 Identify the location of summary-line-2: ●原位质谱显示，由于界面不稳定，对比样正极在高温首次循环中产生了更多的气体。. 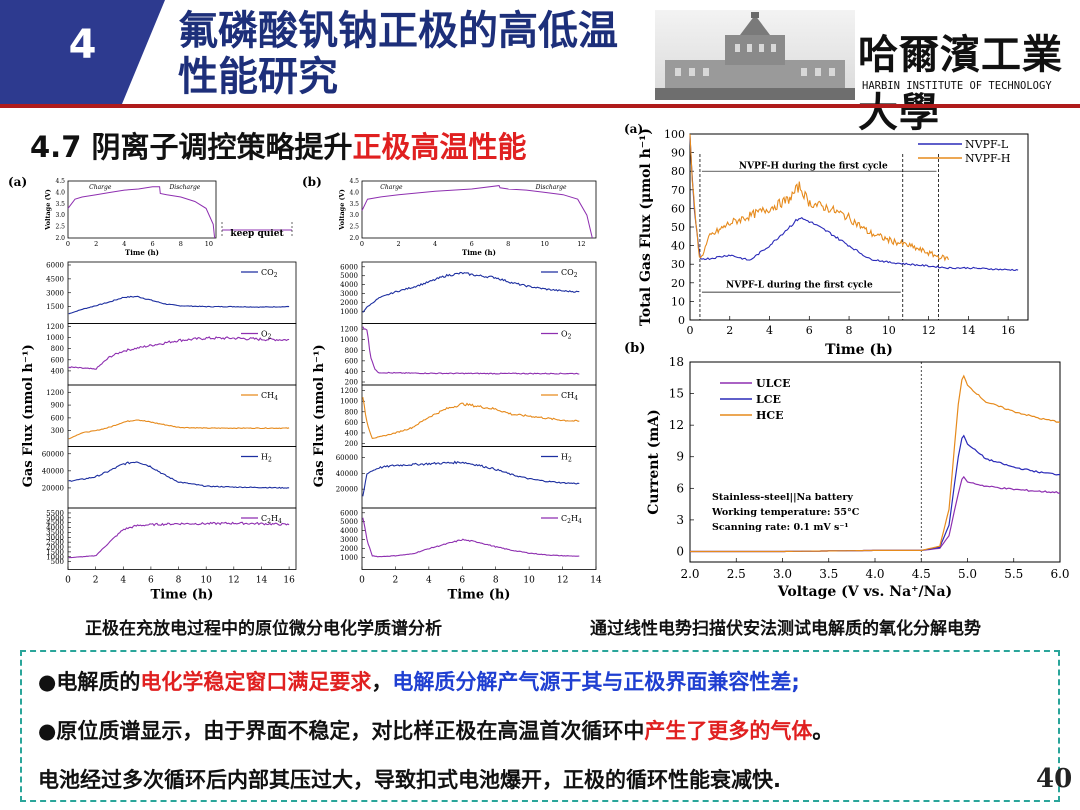
(435, 730).